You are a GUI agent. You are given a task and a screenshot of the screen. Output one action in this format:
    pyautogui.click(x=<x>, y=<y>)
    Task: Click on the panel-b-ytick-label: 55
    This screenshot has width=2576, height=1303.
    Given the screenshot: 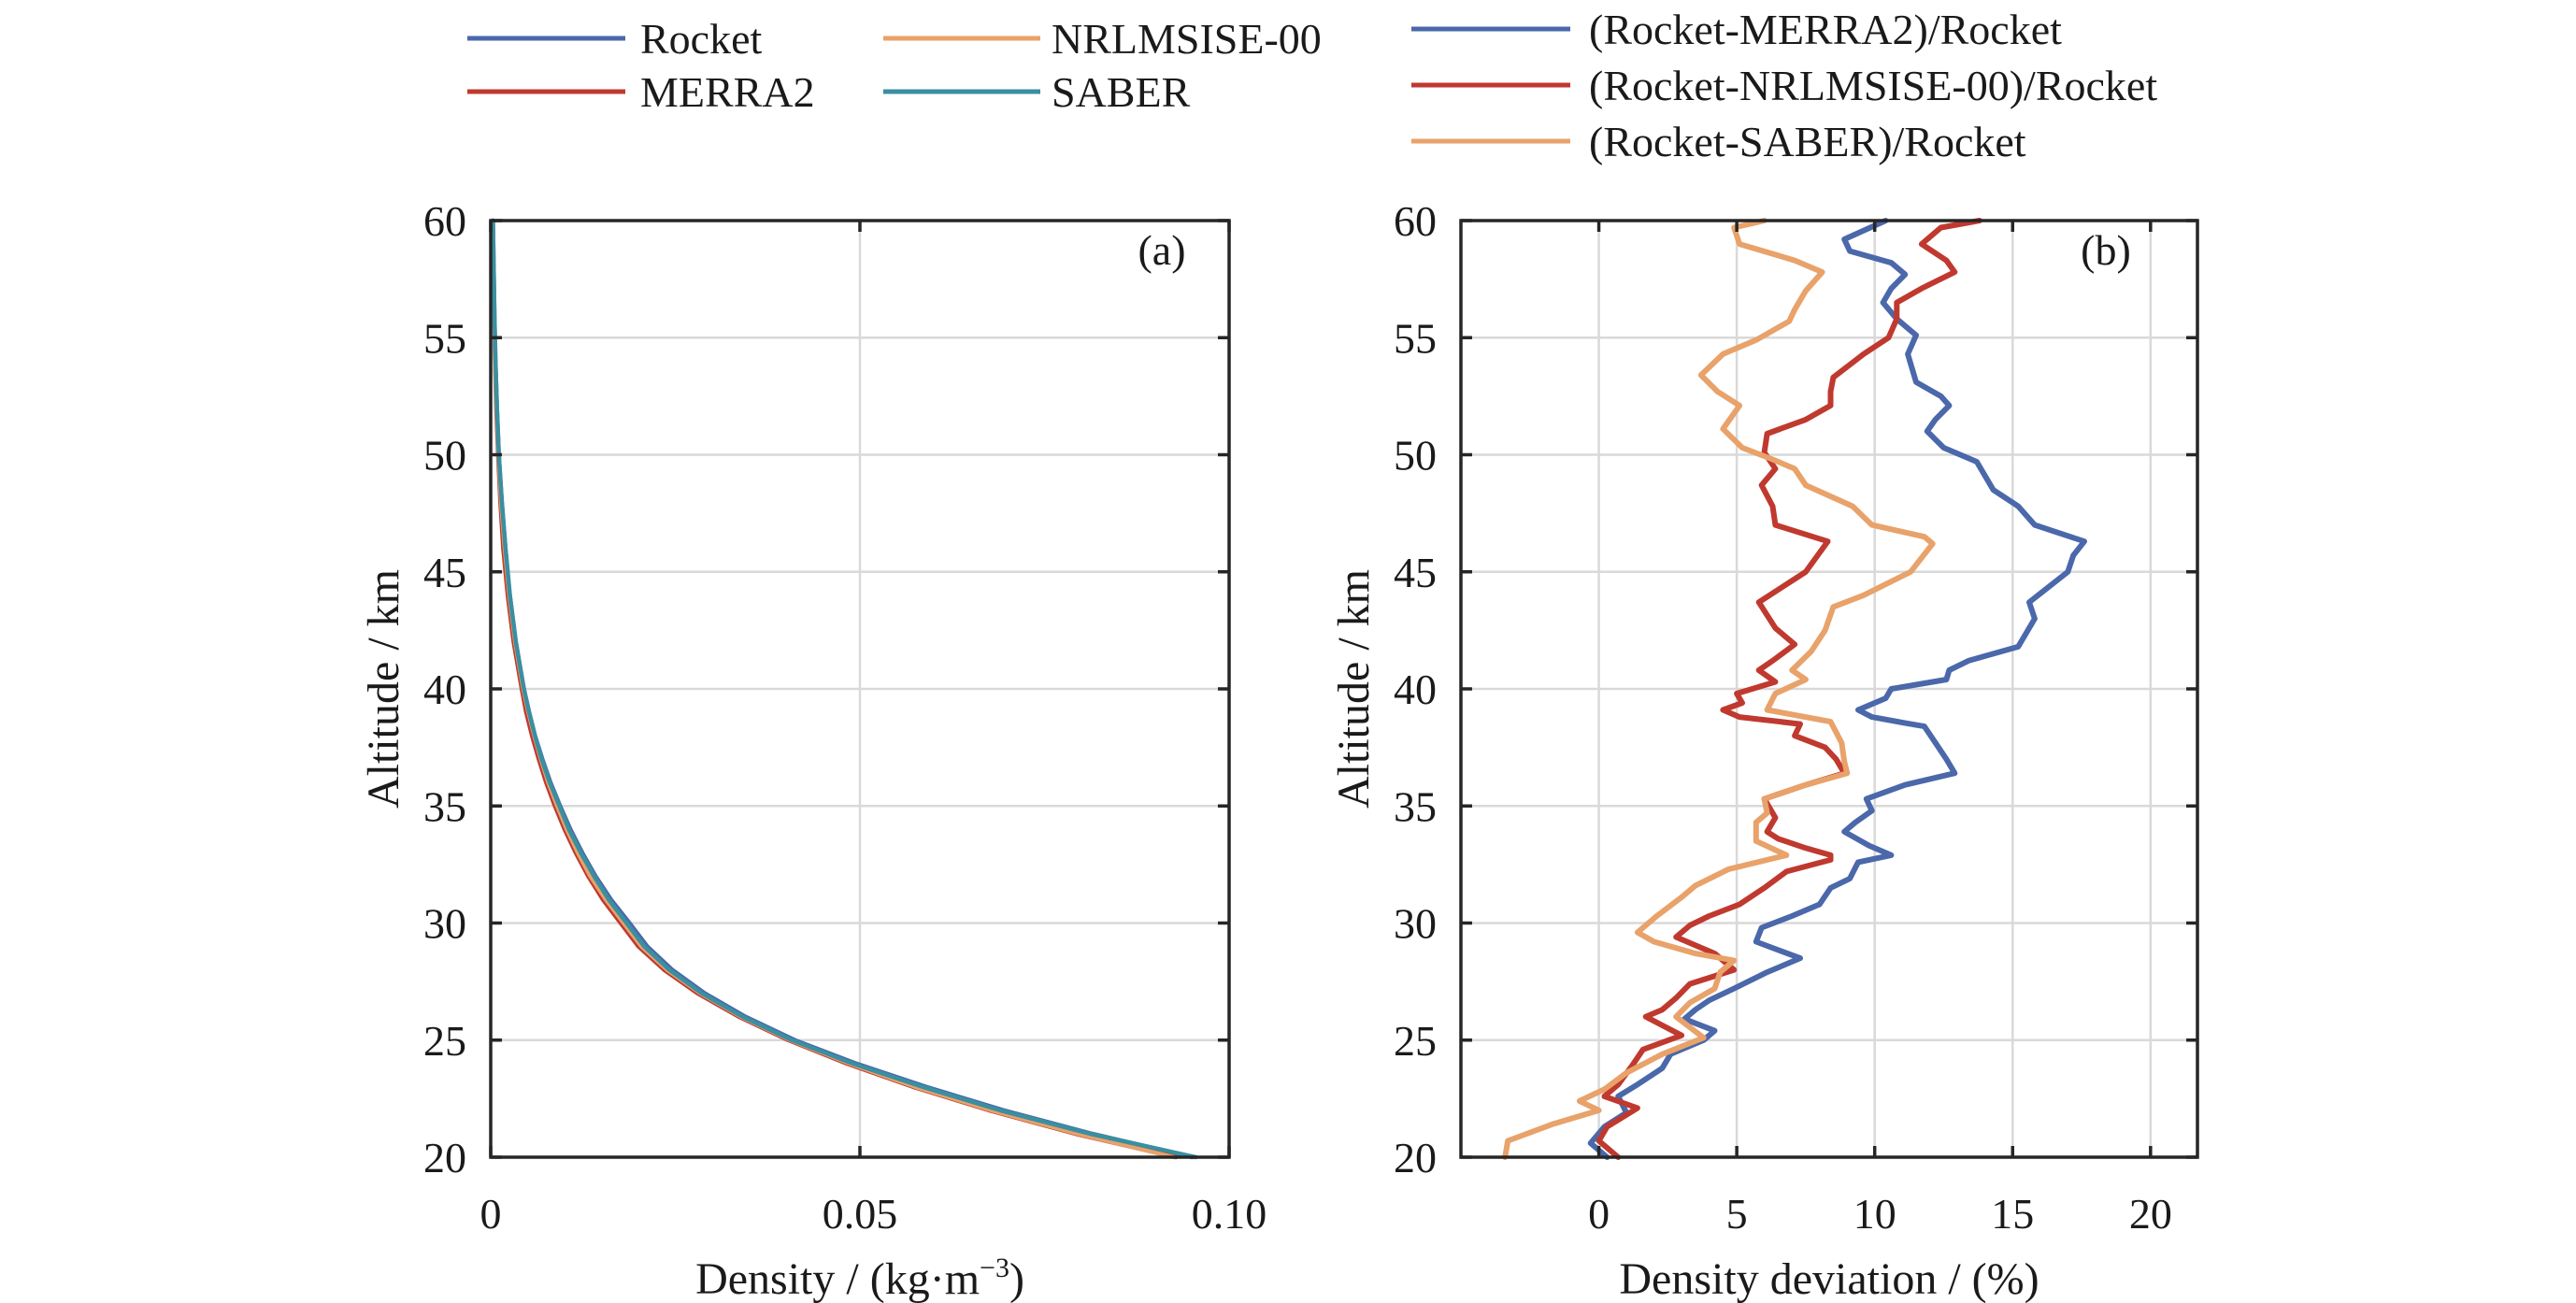 What is the action you would take?
    pyautogui.click(x=1415, y=338)
    